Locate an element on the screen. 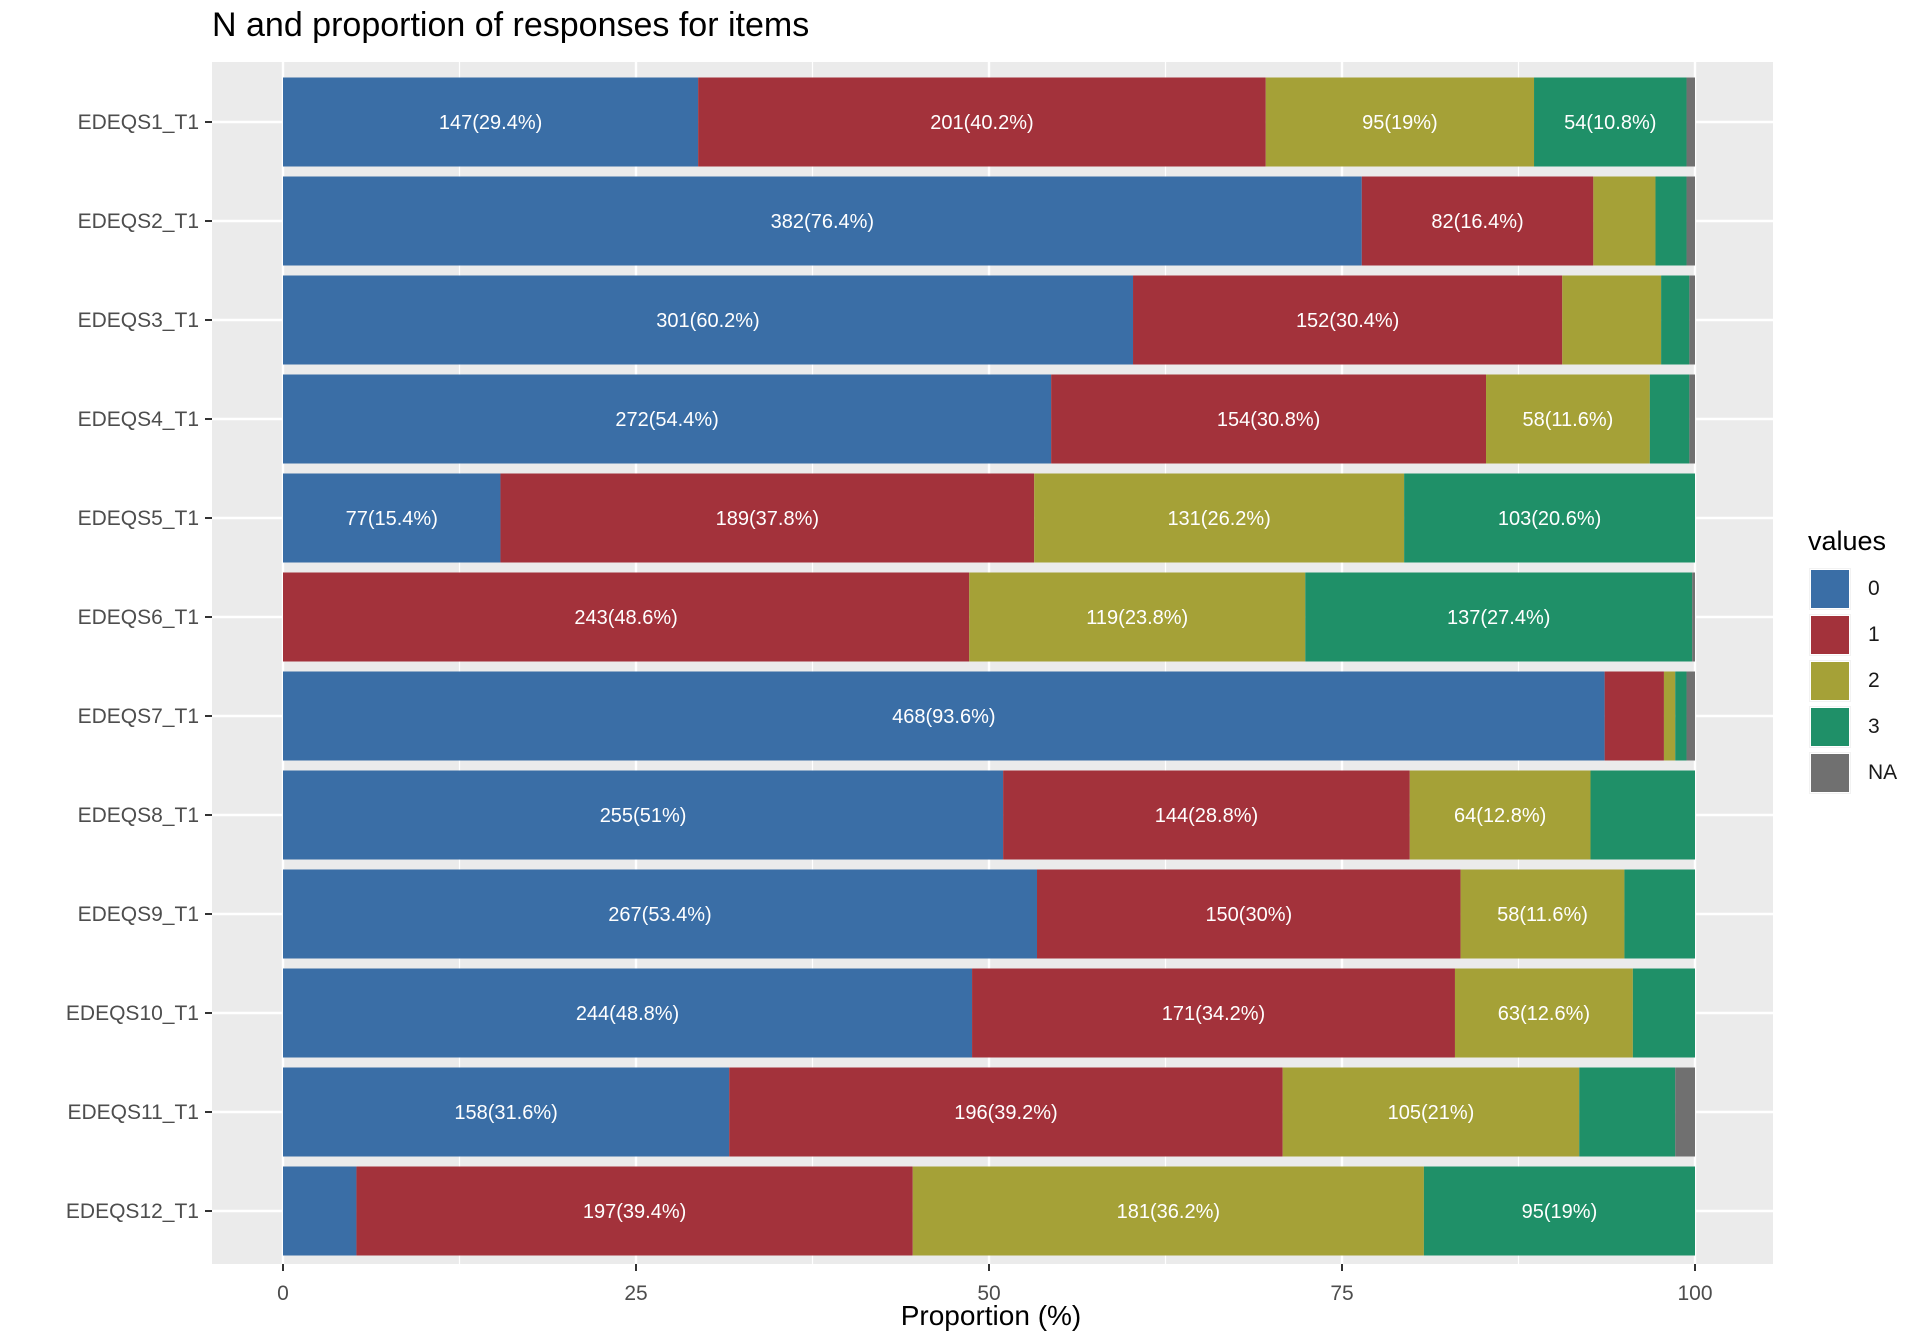 The width and height of the screenshot is (1920, 1344). data-label: 119(23.8%) is located at coordinates (1137, 618).